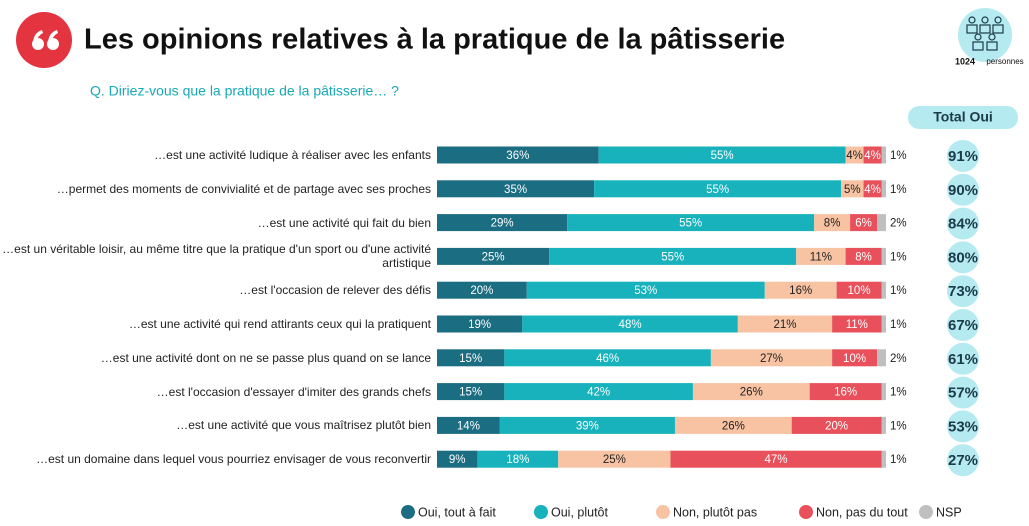 Image resolution: width=1029 pixels, height=526 pixels. What do you see at coordinates (863, 224) in the screenshot?
I see `value-label: 6%` at bounding box center [863, 224].